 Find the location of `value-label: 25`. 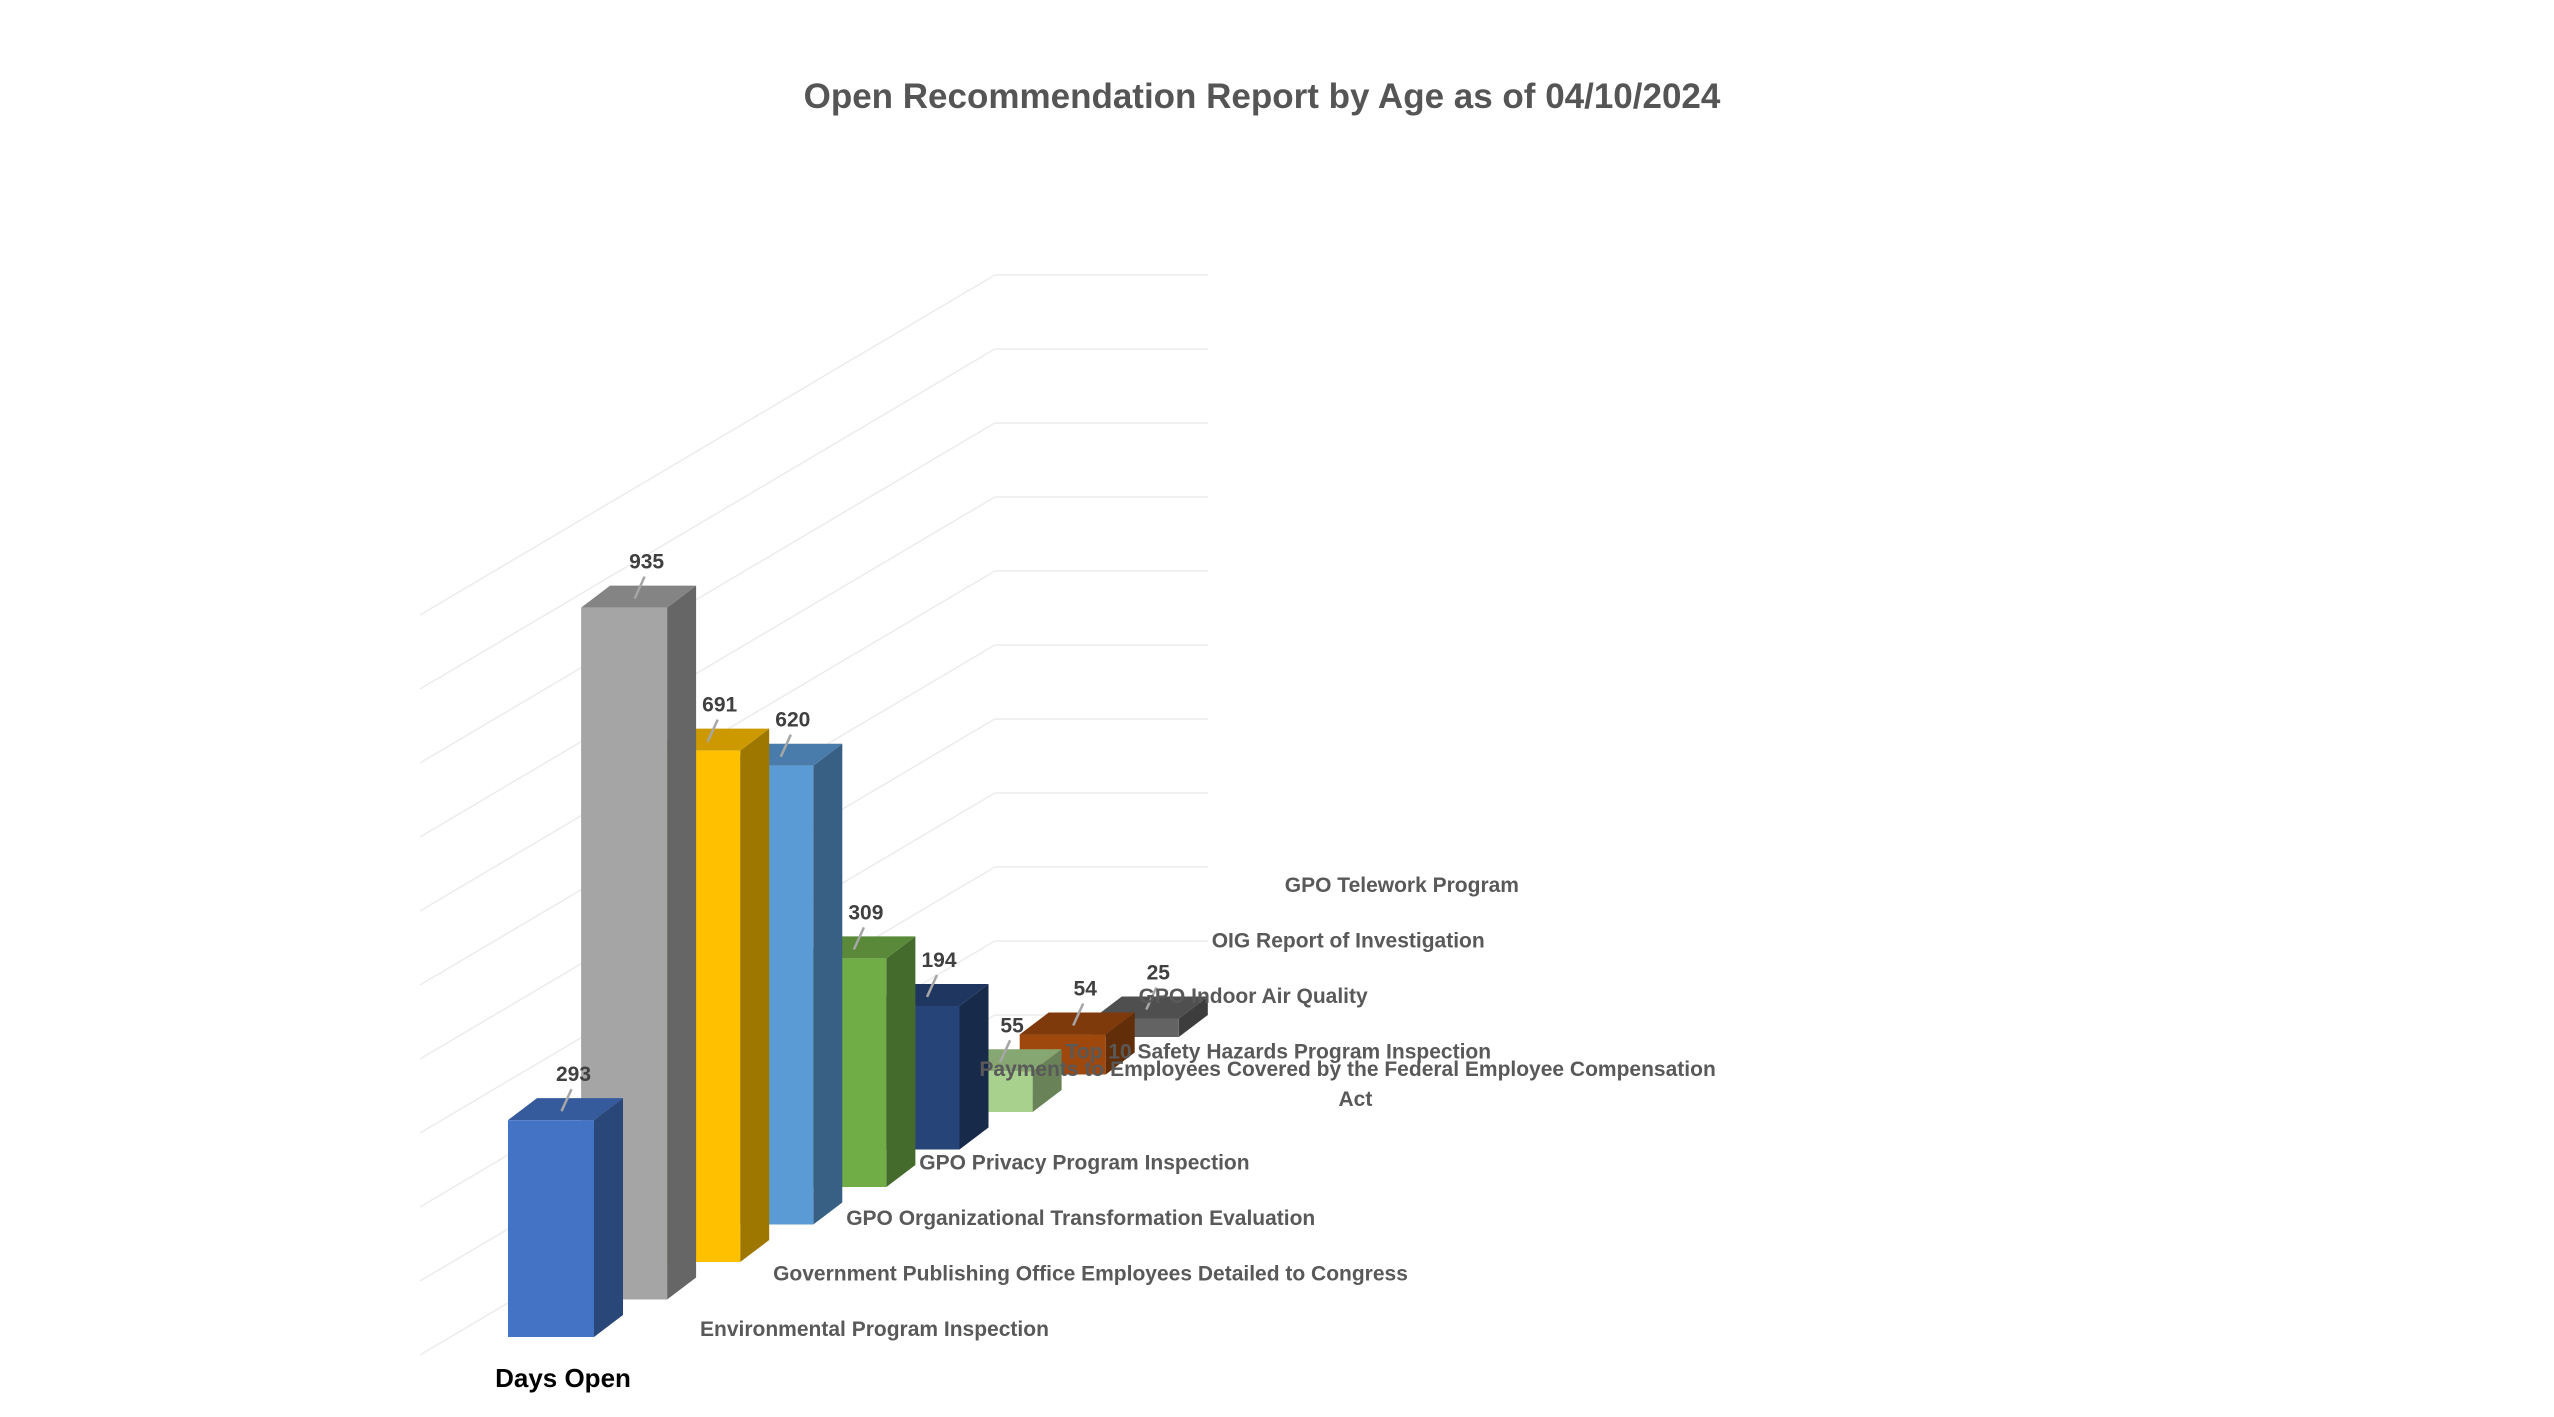

value-label: 25 is located at coordinates (1159, 973).